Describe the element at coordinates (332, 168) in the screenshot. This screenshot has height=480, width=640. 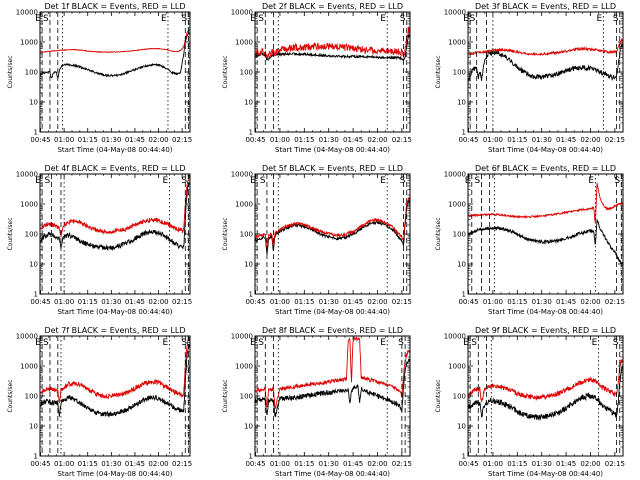
I see `panel-title: Det 5f BLACK = Events, RED = LLD` at that location.